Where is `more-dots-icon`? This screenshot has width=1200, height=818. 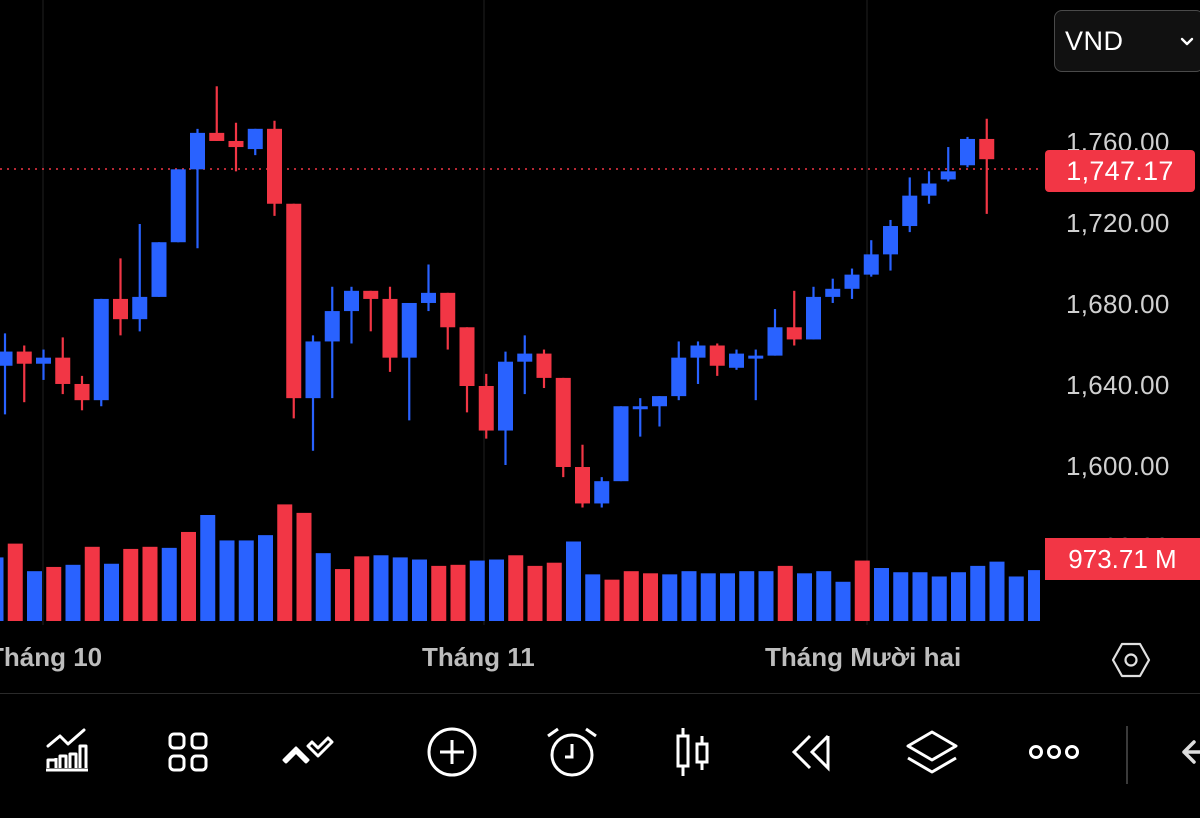 more-dots-icon is located at coordinates (1054, 752).